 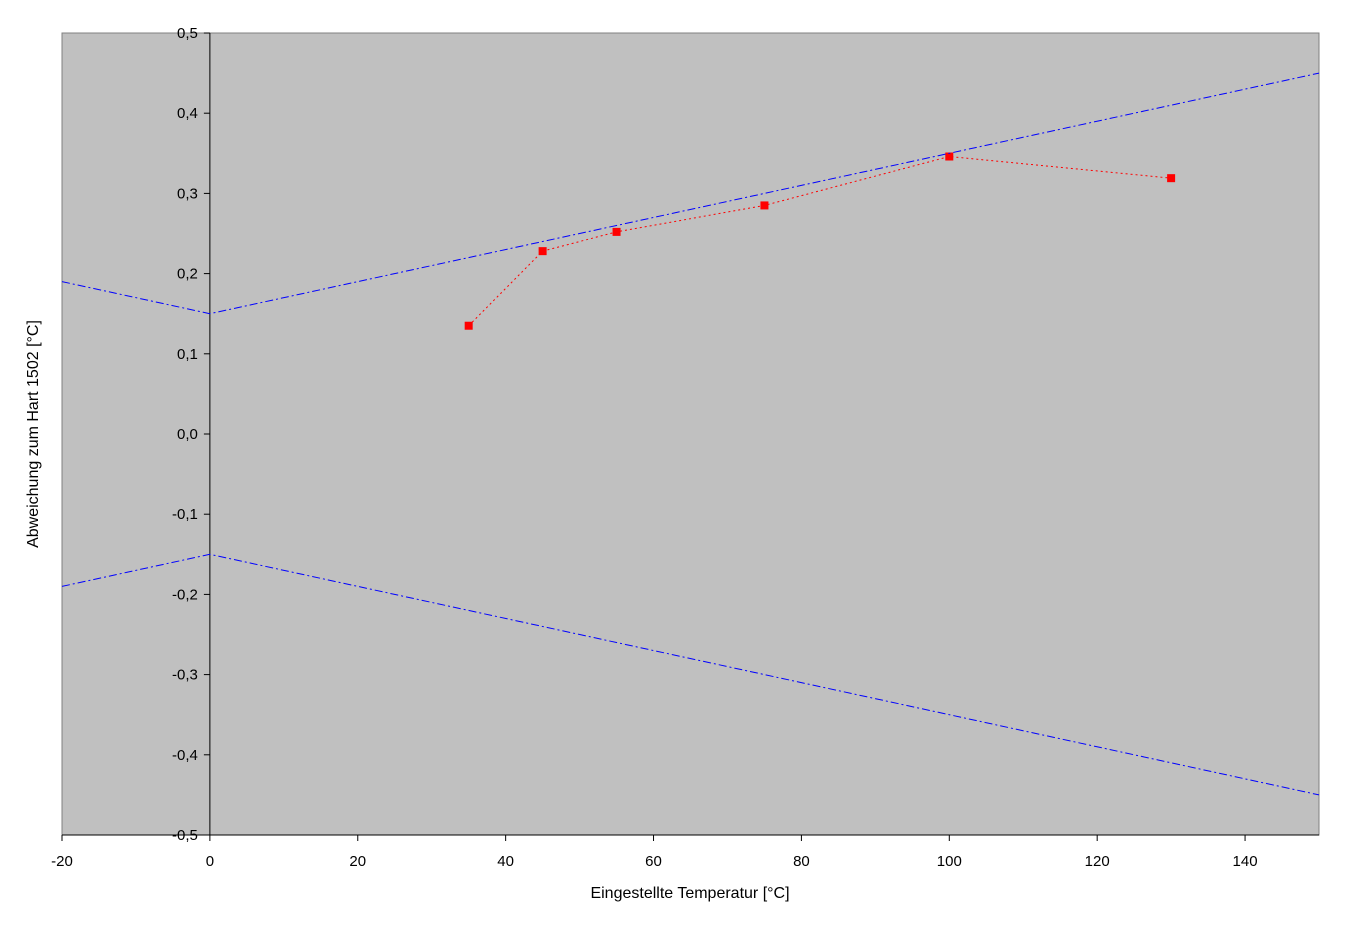 I want to click on y-tick-label: 0,5, so click(x=187, y=33).